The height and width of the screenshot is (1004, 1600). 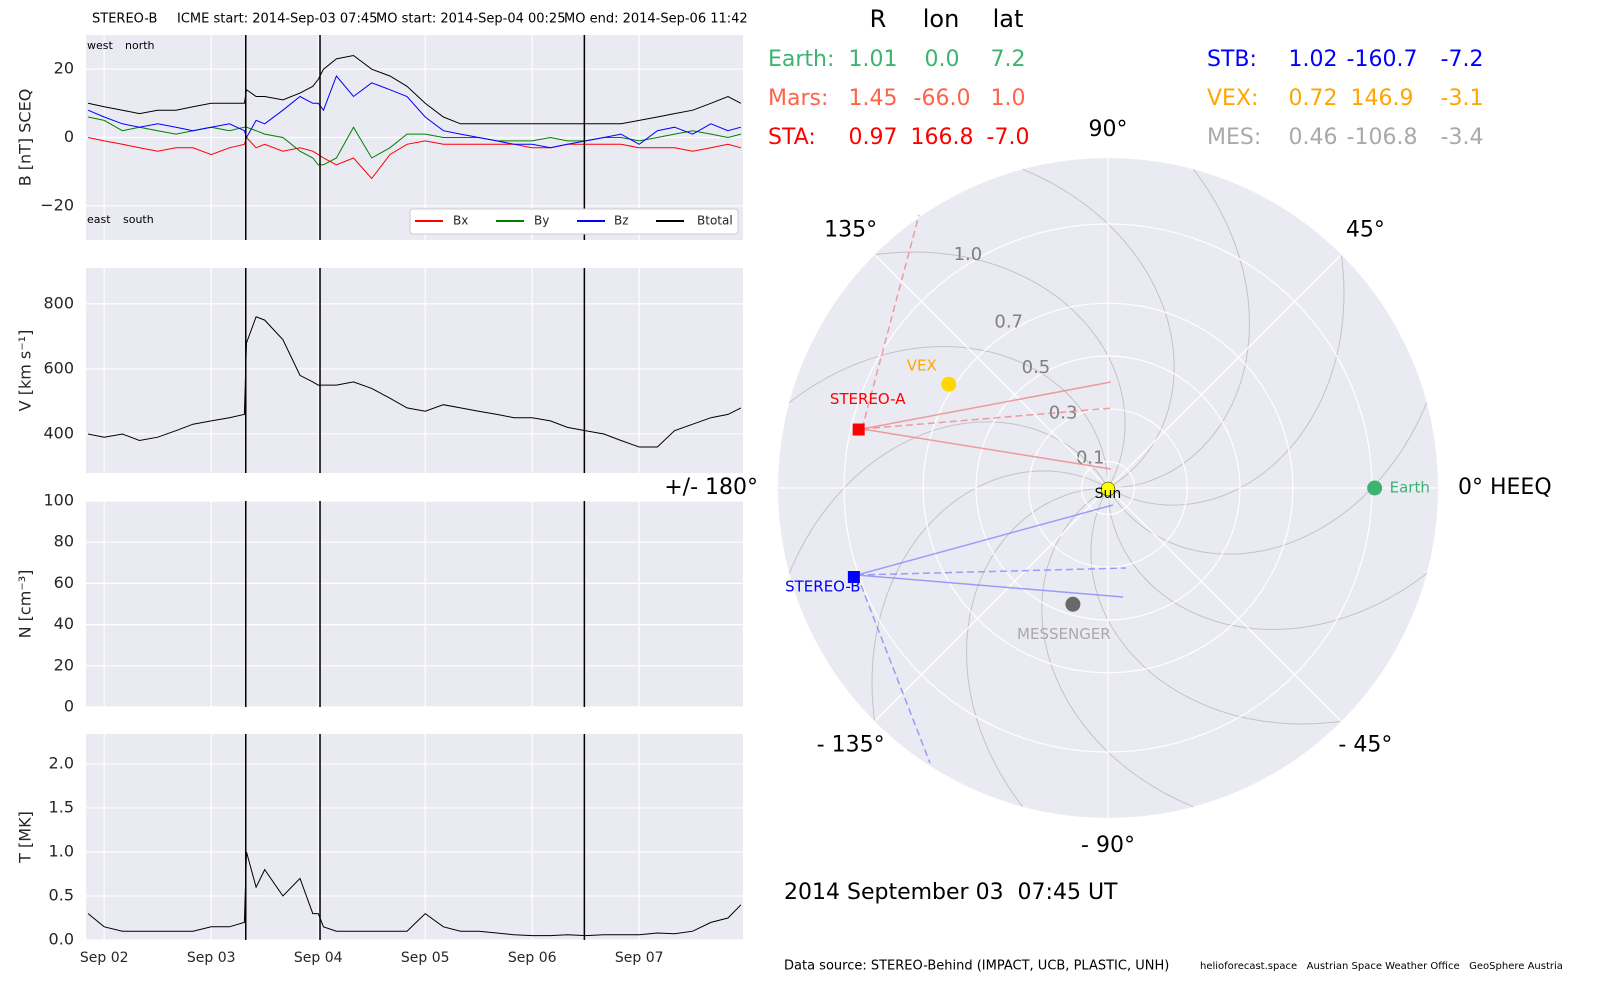 I want to click on x-tick-label: Sep 06, so click(x=532, y=958).